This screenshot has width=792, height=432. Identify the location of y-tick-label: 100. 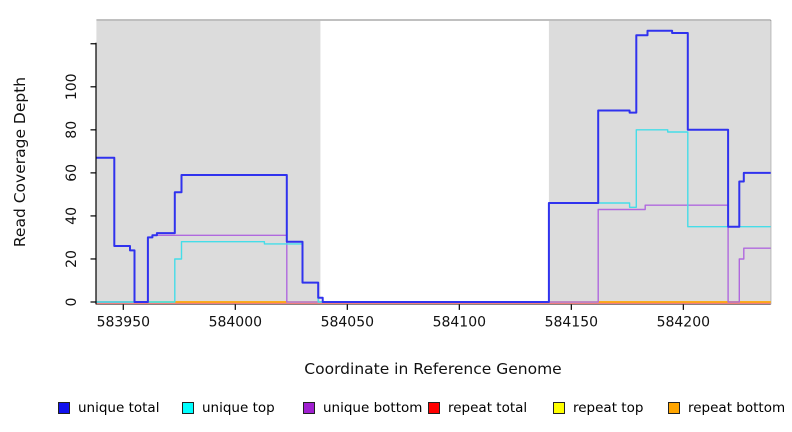
(72, 86).